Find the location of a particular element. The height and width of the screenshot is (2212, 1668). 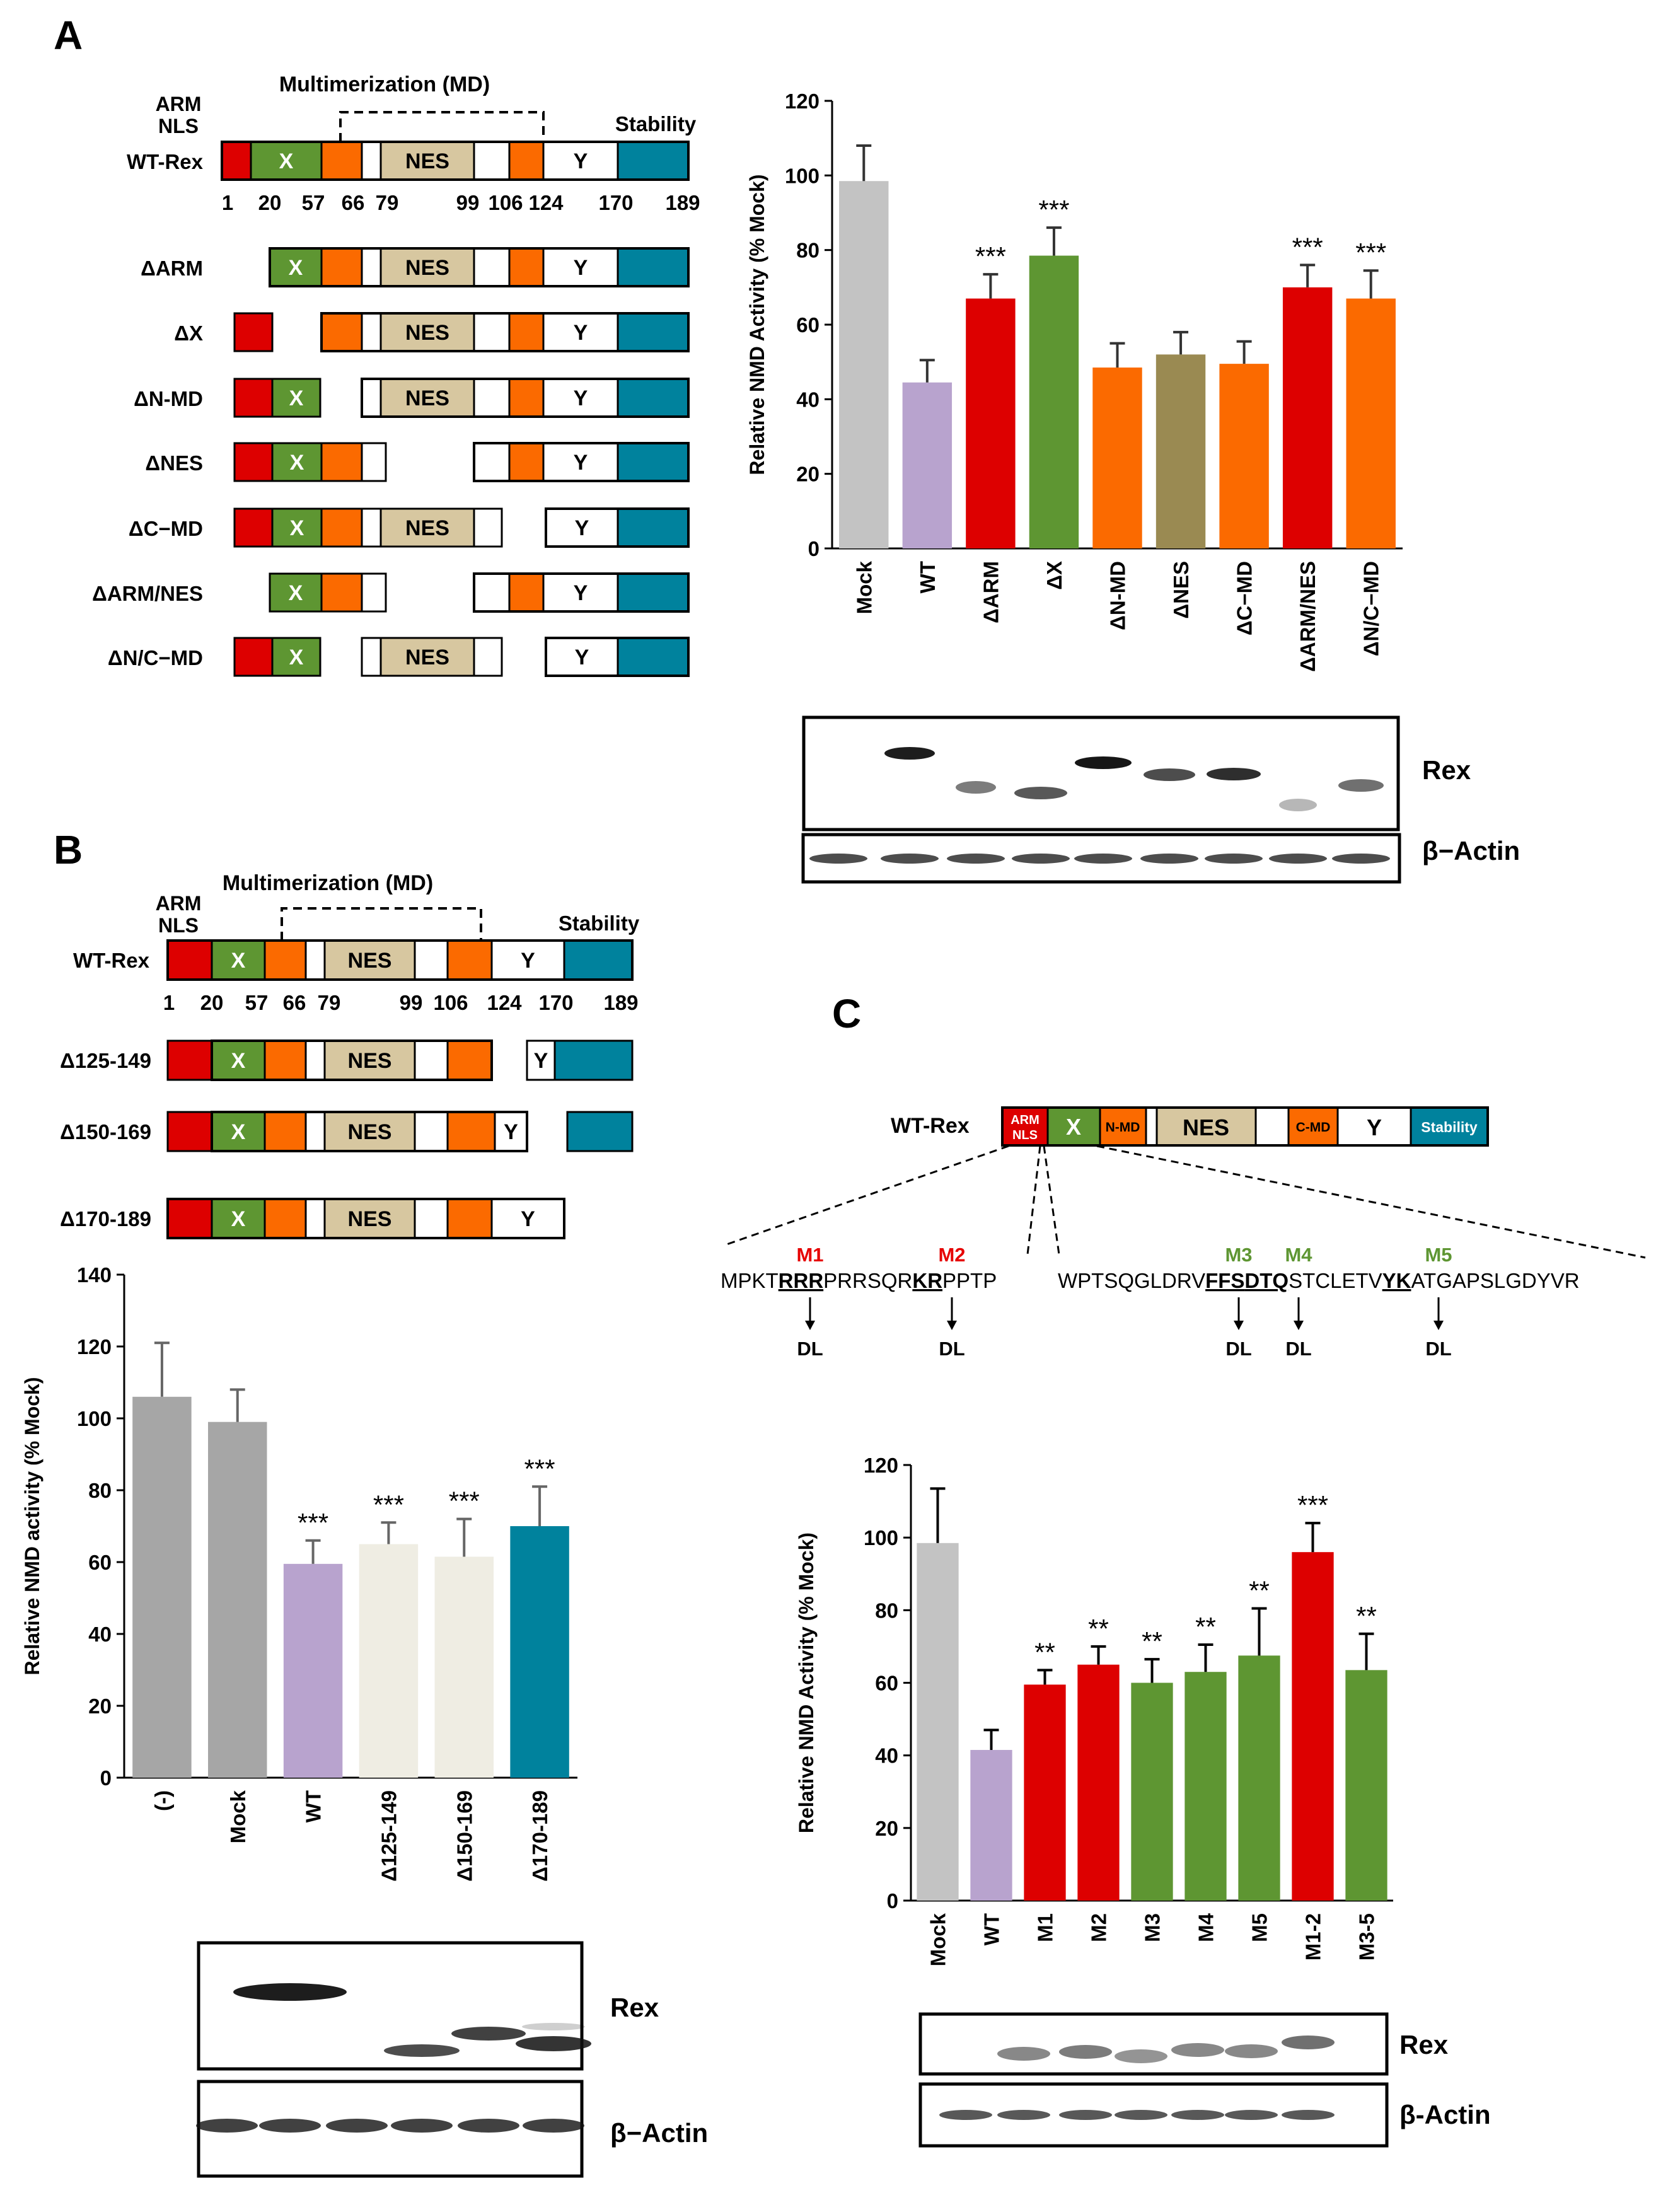

panel-b-arm-label-2: NLS is located at coordinates (178, 925).